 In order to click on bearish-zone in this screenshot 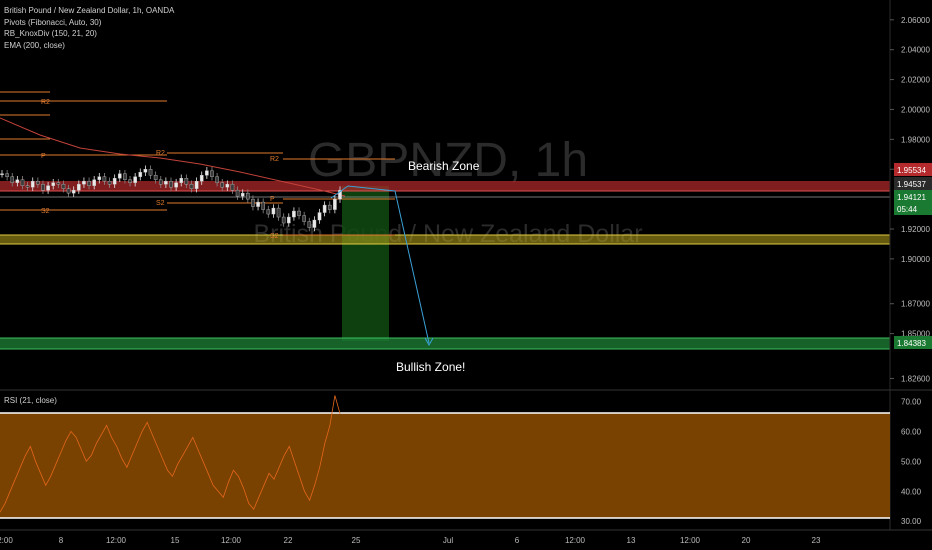, I will do `click(445, 186)`.